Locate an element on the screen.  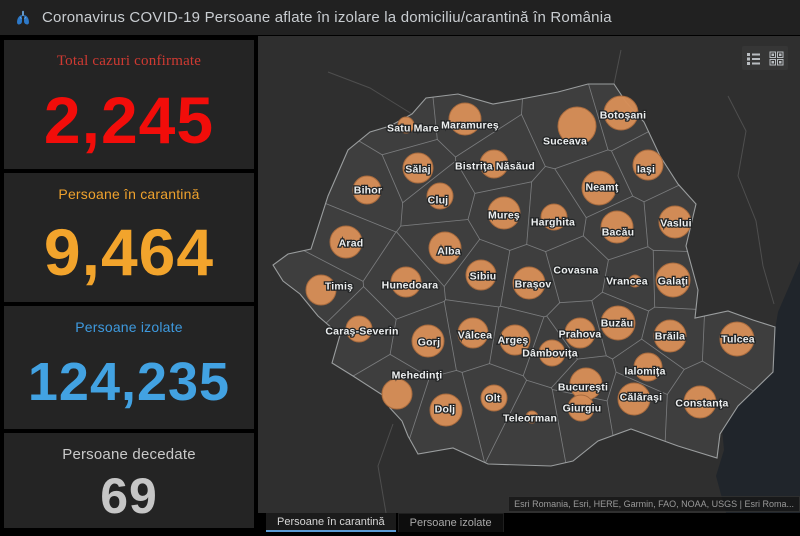
county-marker-bihor is located at coordinates (367, 190).